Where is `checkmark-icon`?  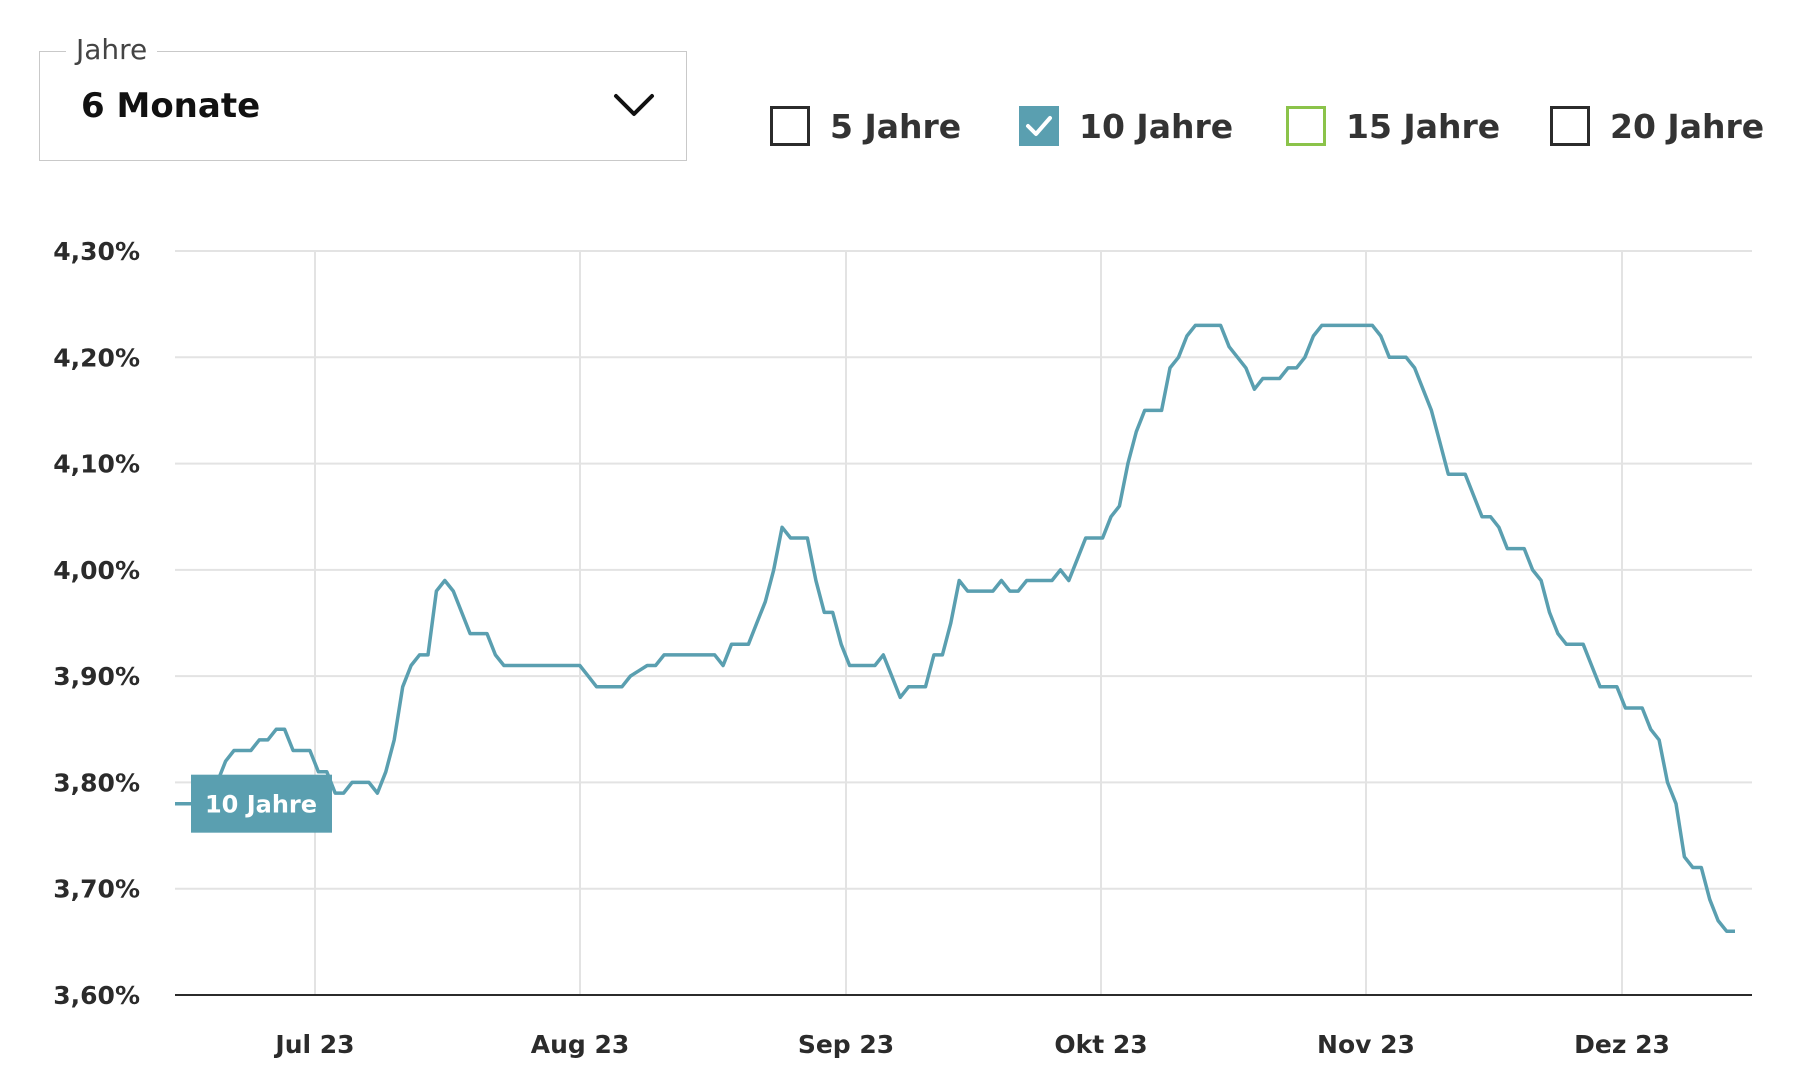 checkmark-icon is located at coordinates (1039, 126).